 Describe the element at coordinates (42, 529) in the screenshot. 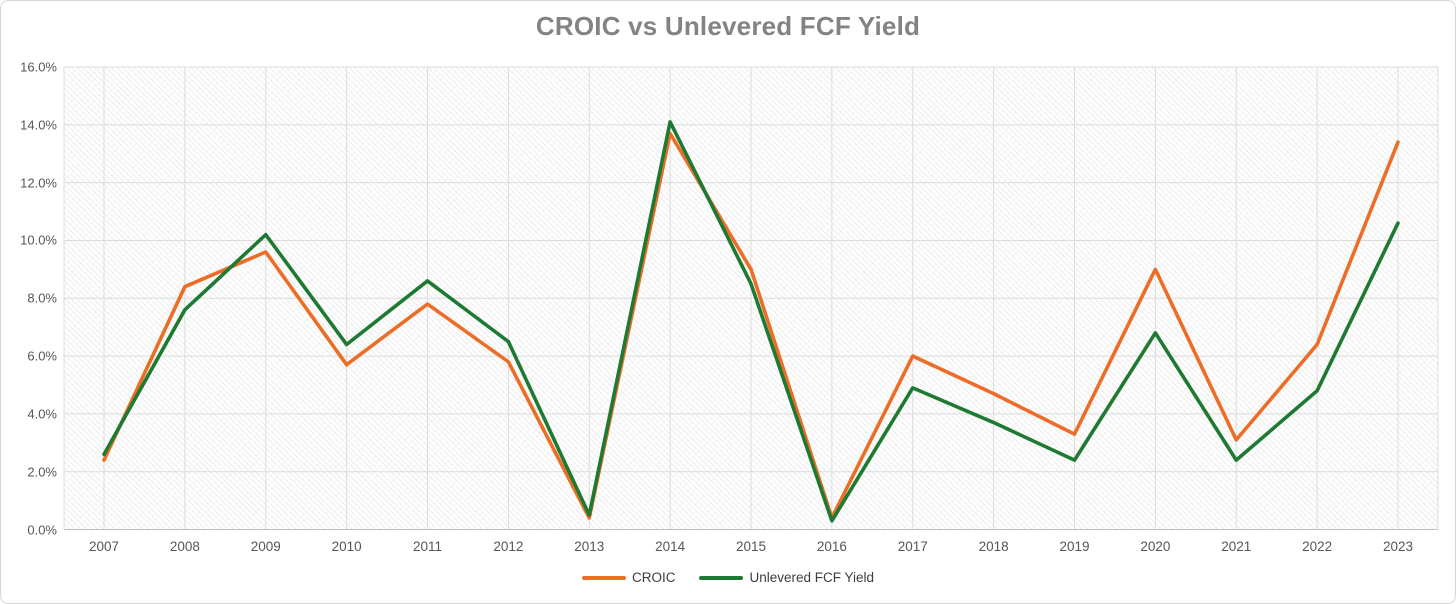

I see `y-tick-label: 0.0%` at that location.